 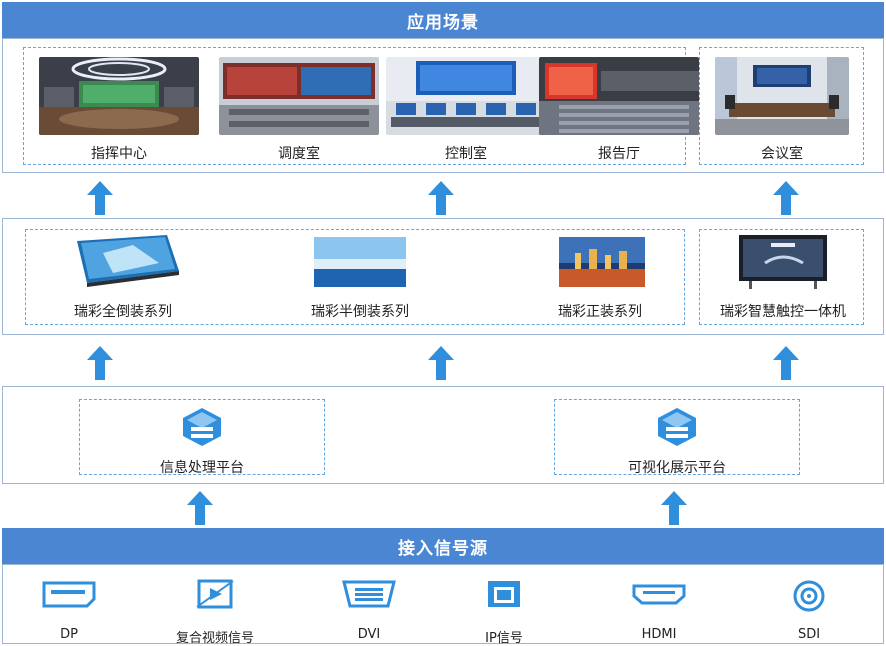 What do you see at coordinates (214, 638) in the screenshot?
I see `input-label-composite-video: 复合视频信号` at bounding box center [214, 638].